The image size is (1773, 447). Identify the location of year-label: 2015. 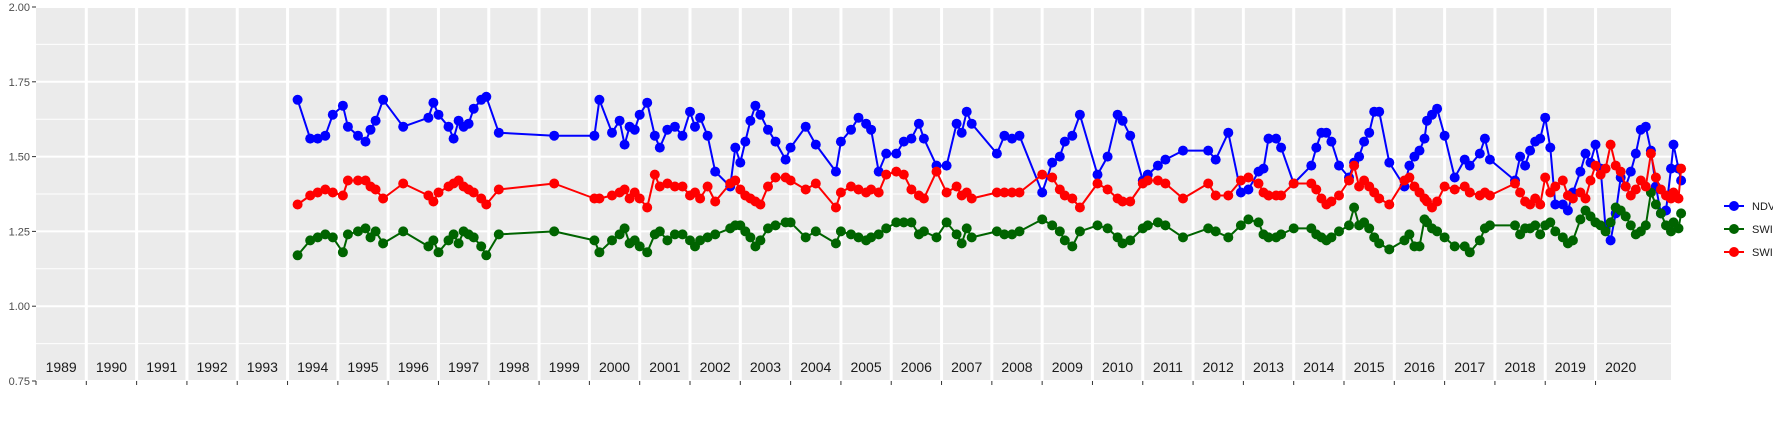
(1369, 367).